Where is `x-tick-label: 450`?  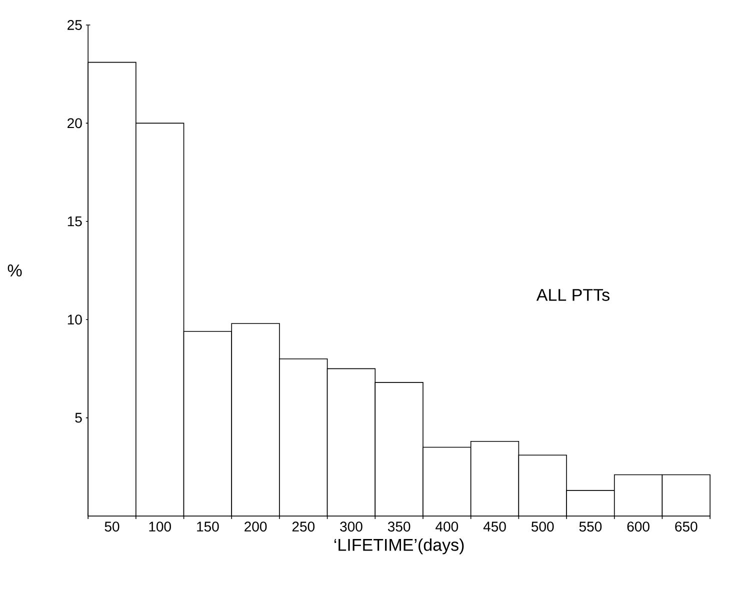 x-tick-label: 450 is located at coordinates (494, 527).